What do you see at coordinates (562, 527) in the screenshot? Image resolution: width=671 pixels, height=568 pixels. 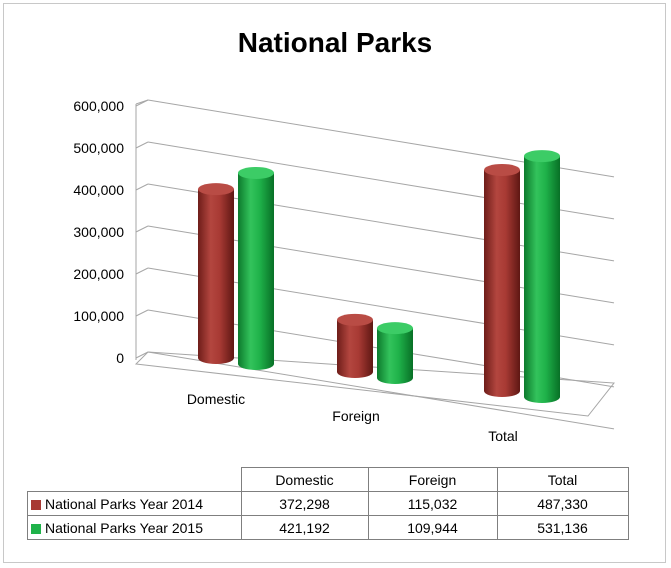 I see `table-cell: 531,136` at bounding box center [562, 527].